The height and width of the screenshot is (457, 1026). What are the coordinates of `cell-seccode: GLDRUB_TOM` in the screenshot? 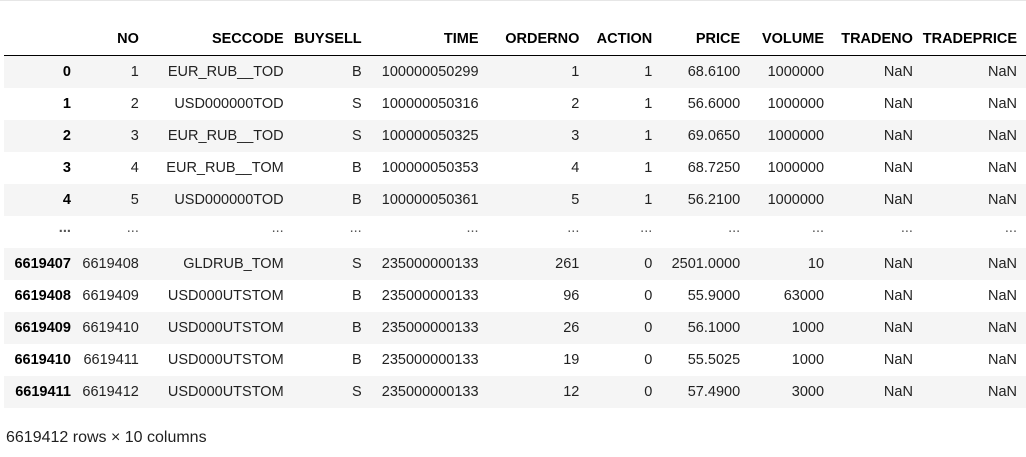 It's located at (233, 264).